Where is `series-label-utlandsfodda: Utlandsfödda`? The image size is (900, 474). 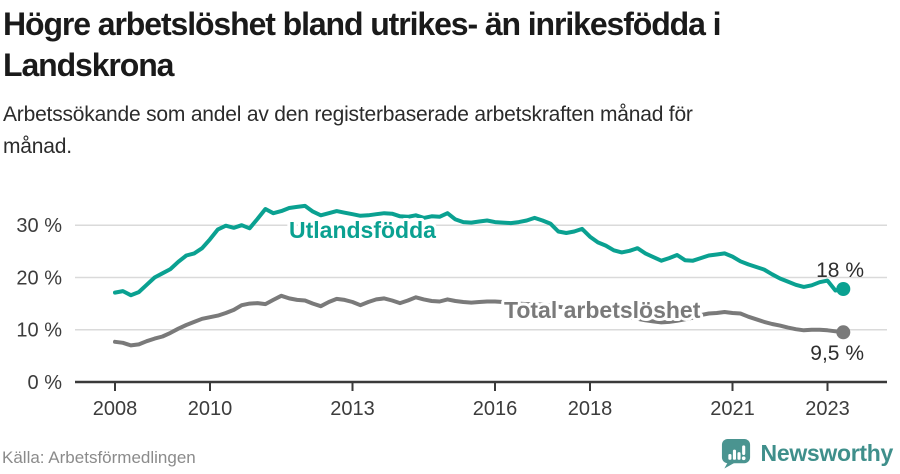
series-label-utlandsfodda: Utlandsfödda is located at coordinates (362, 230).